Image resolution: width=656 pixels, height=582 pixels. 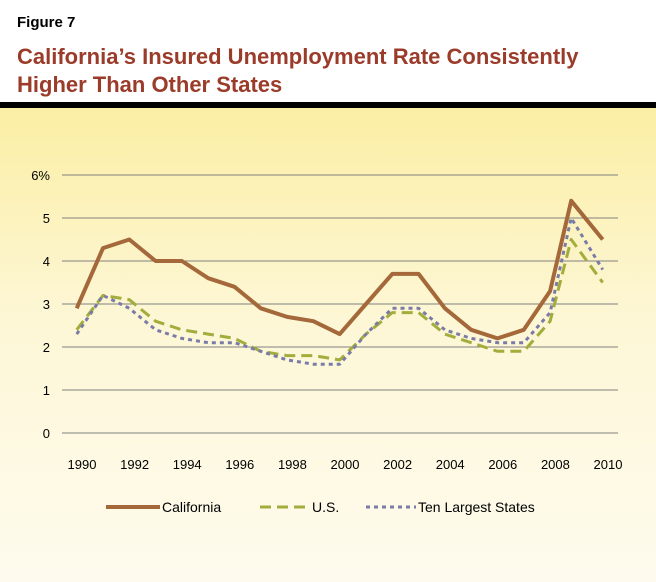 What do you see at coordinates (450, 464) in the screenshot?
I see `x-tick-label: 2004` at bounding box center [450, 464].